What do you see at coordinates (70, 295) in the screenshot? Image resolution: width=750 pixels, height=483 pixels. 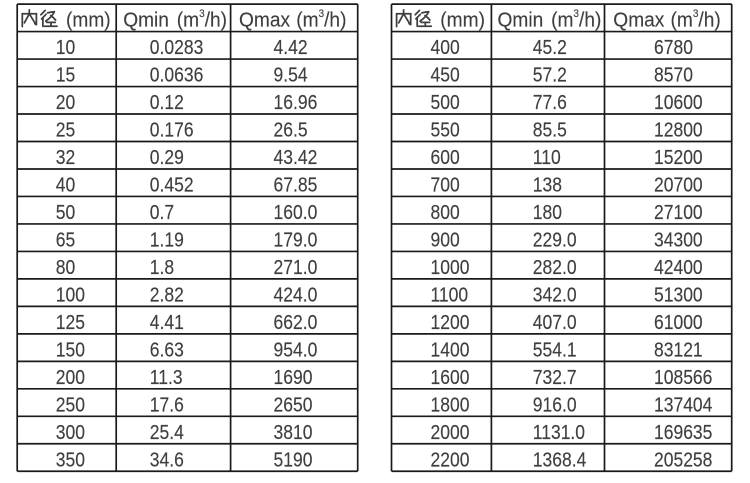 I see `svg-text: 100` at bounding box center [70, 295].